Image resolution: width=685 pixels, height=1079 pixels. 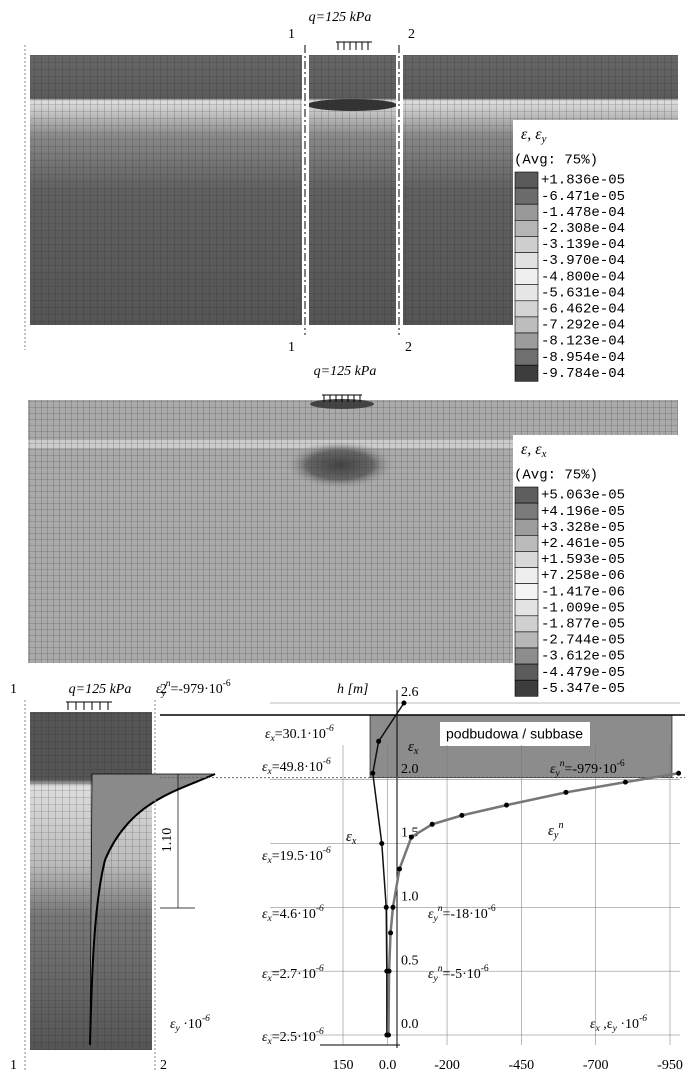 What do you see at coordinates (291, 34) in the screenshot?
I see `section-label: 1` at bounding box center [291, 34].